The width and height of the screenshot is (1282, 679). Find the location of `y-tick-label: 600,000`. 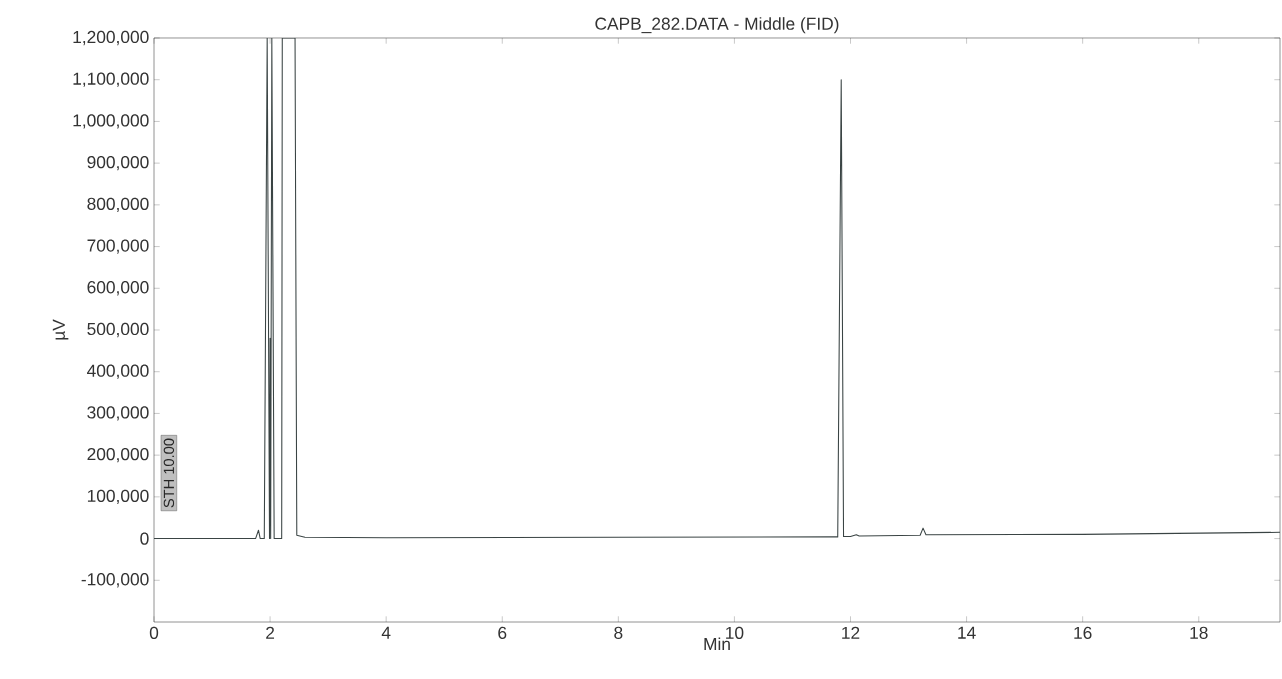

y-tick-label: 600,000 is located at coordinates (118, 288).